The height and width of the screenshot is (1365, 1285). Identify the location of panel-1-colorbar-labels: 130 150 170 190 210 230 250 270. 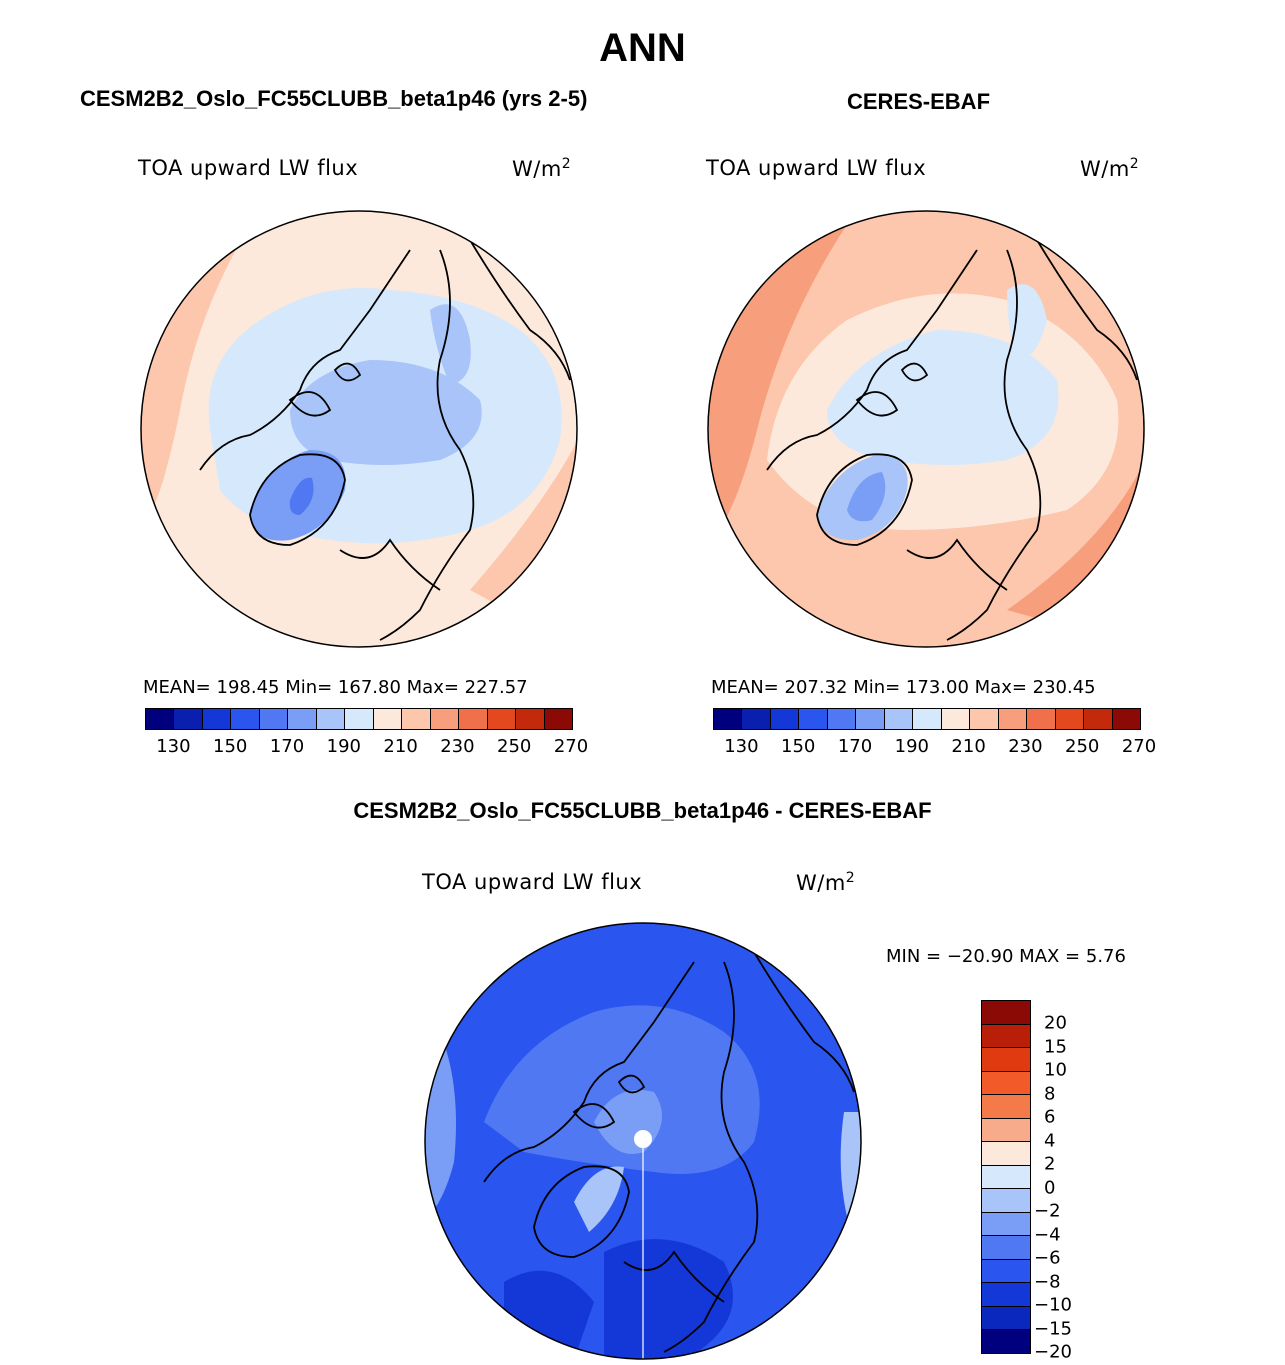
(366, 747).